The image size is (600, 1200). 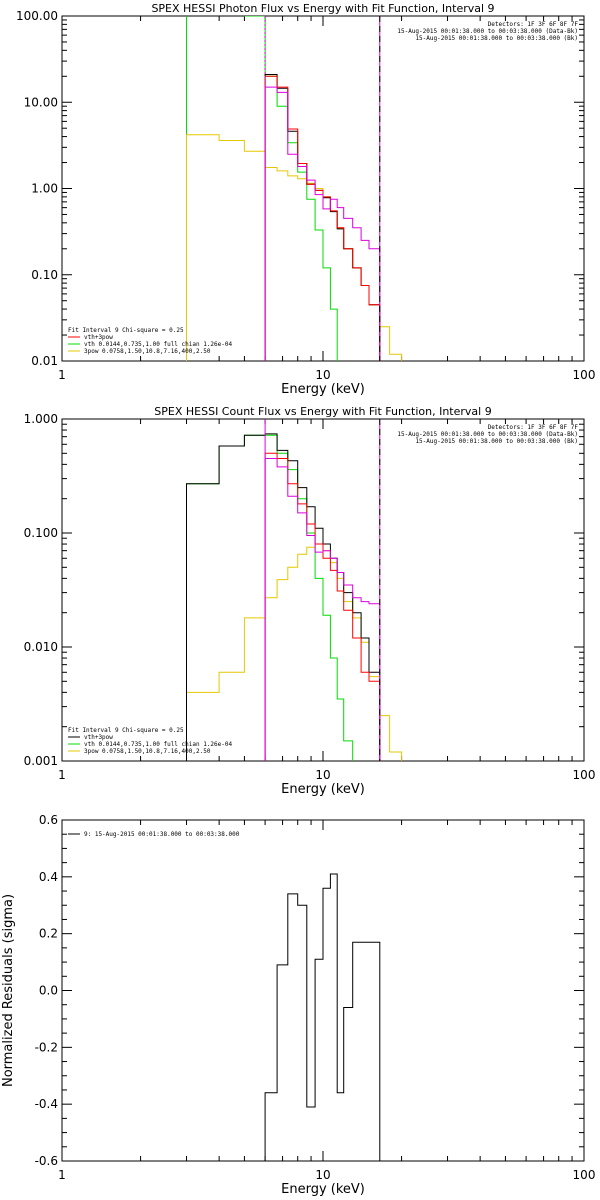 I want to click on series-residuals, so click(x=322, y=1017).